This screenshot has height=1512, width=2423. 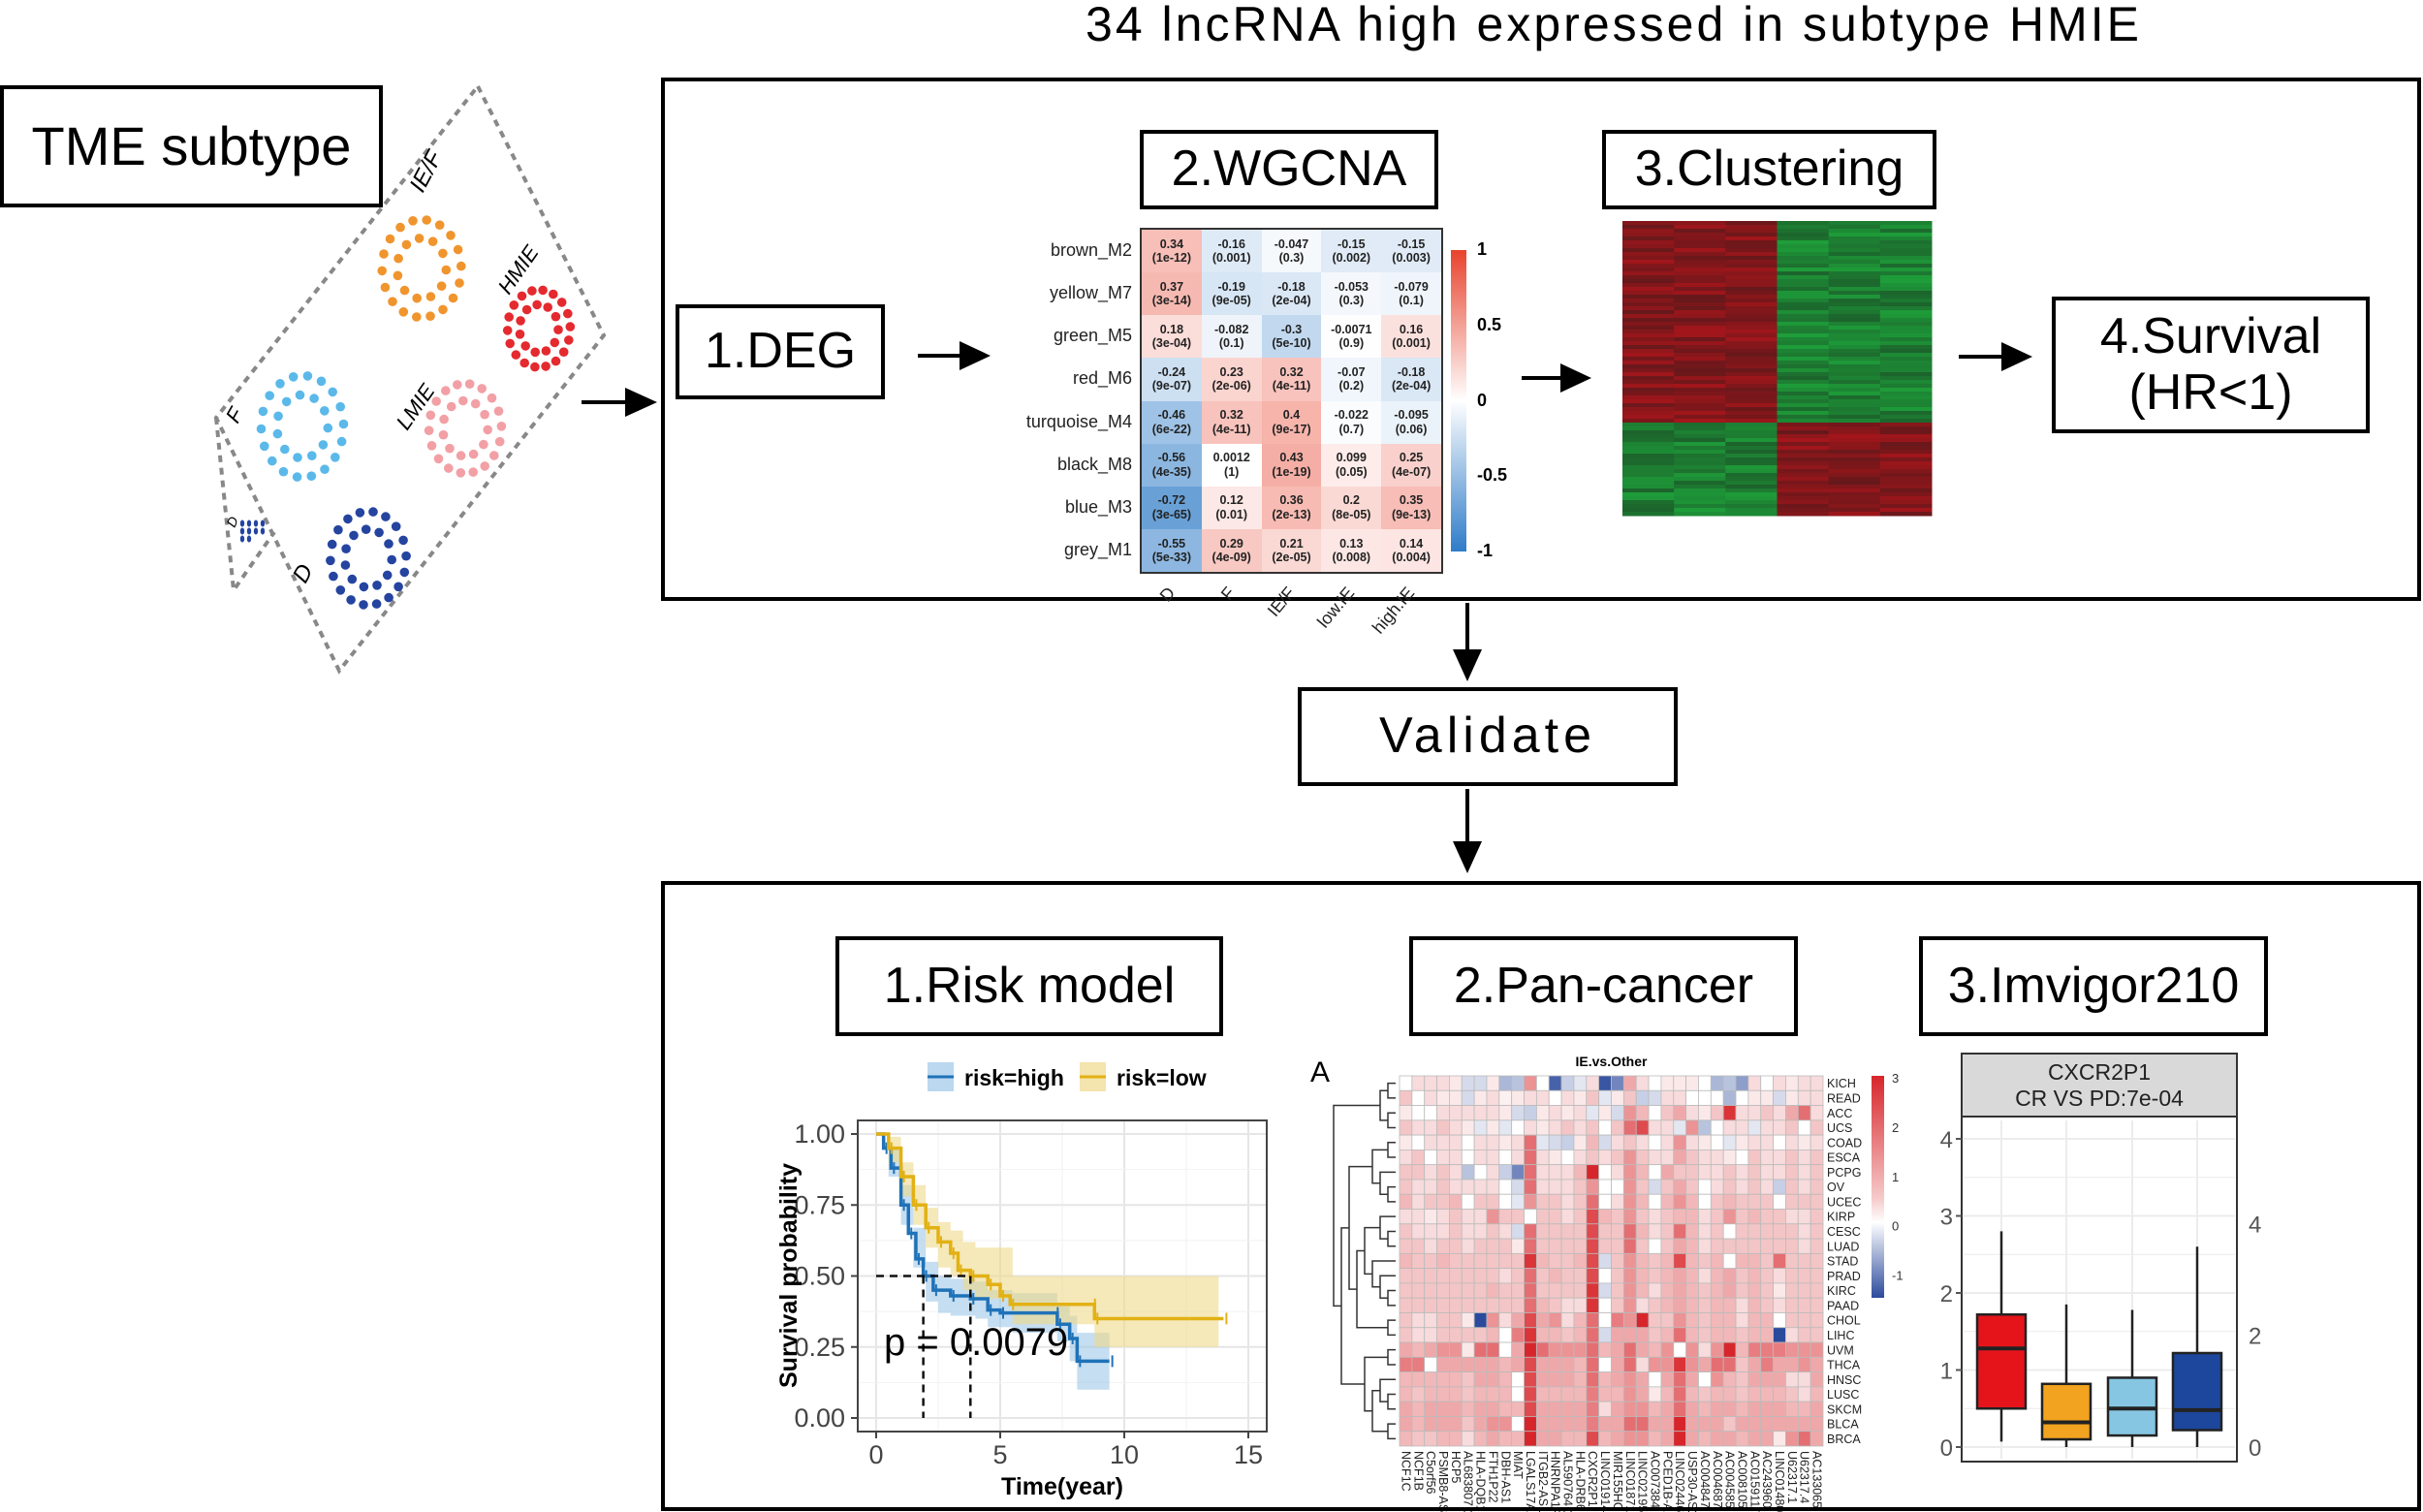 What do you see at coordinates (1456, 1467) in the screenshot?
I see `lncrna-column-label: HCP5` at bounding box center [1456, 1467].